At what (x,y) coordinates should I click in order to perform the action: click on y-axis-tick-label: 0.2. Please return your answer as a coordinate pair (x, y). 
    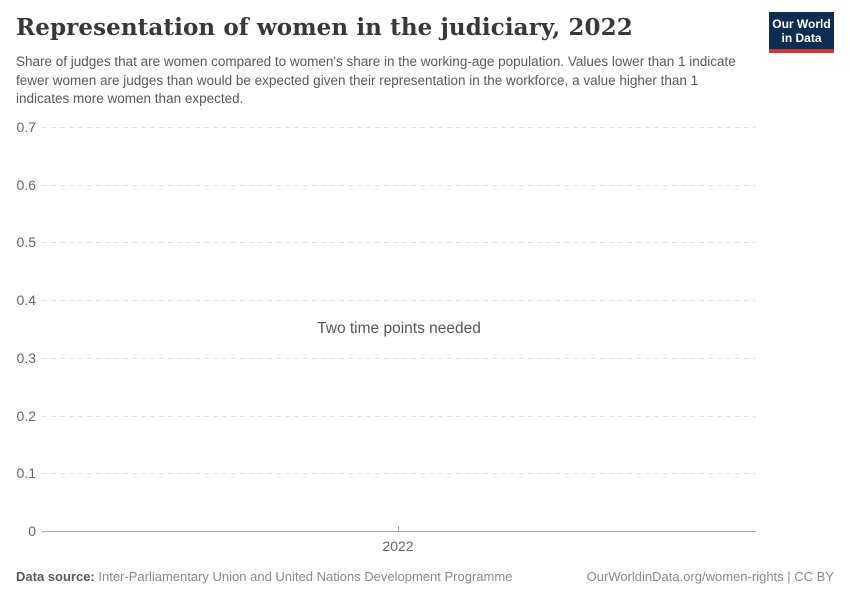
    Looking at the image, I should click on (26, 416).